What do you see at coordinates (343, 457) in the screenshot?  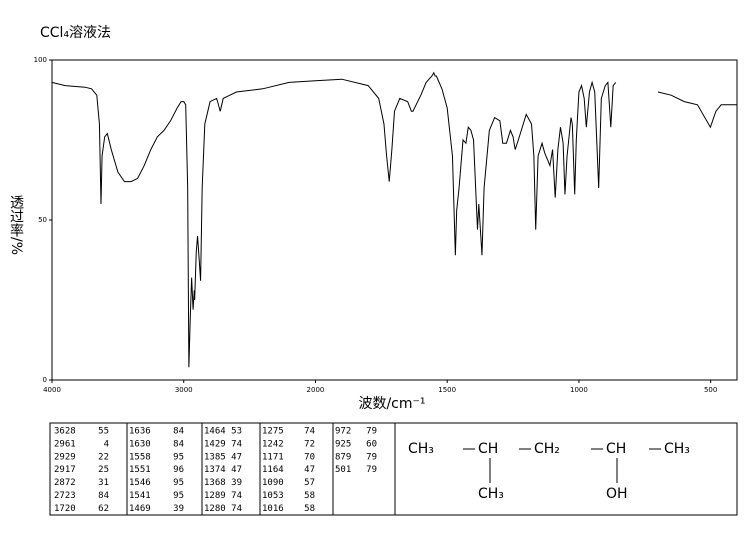 I see `peak-wavenumber: 879` at bounding box center [343, 457].